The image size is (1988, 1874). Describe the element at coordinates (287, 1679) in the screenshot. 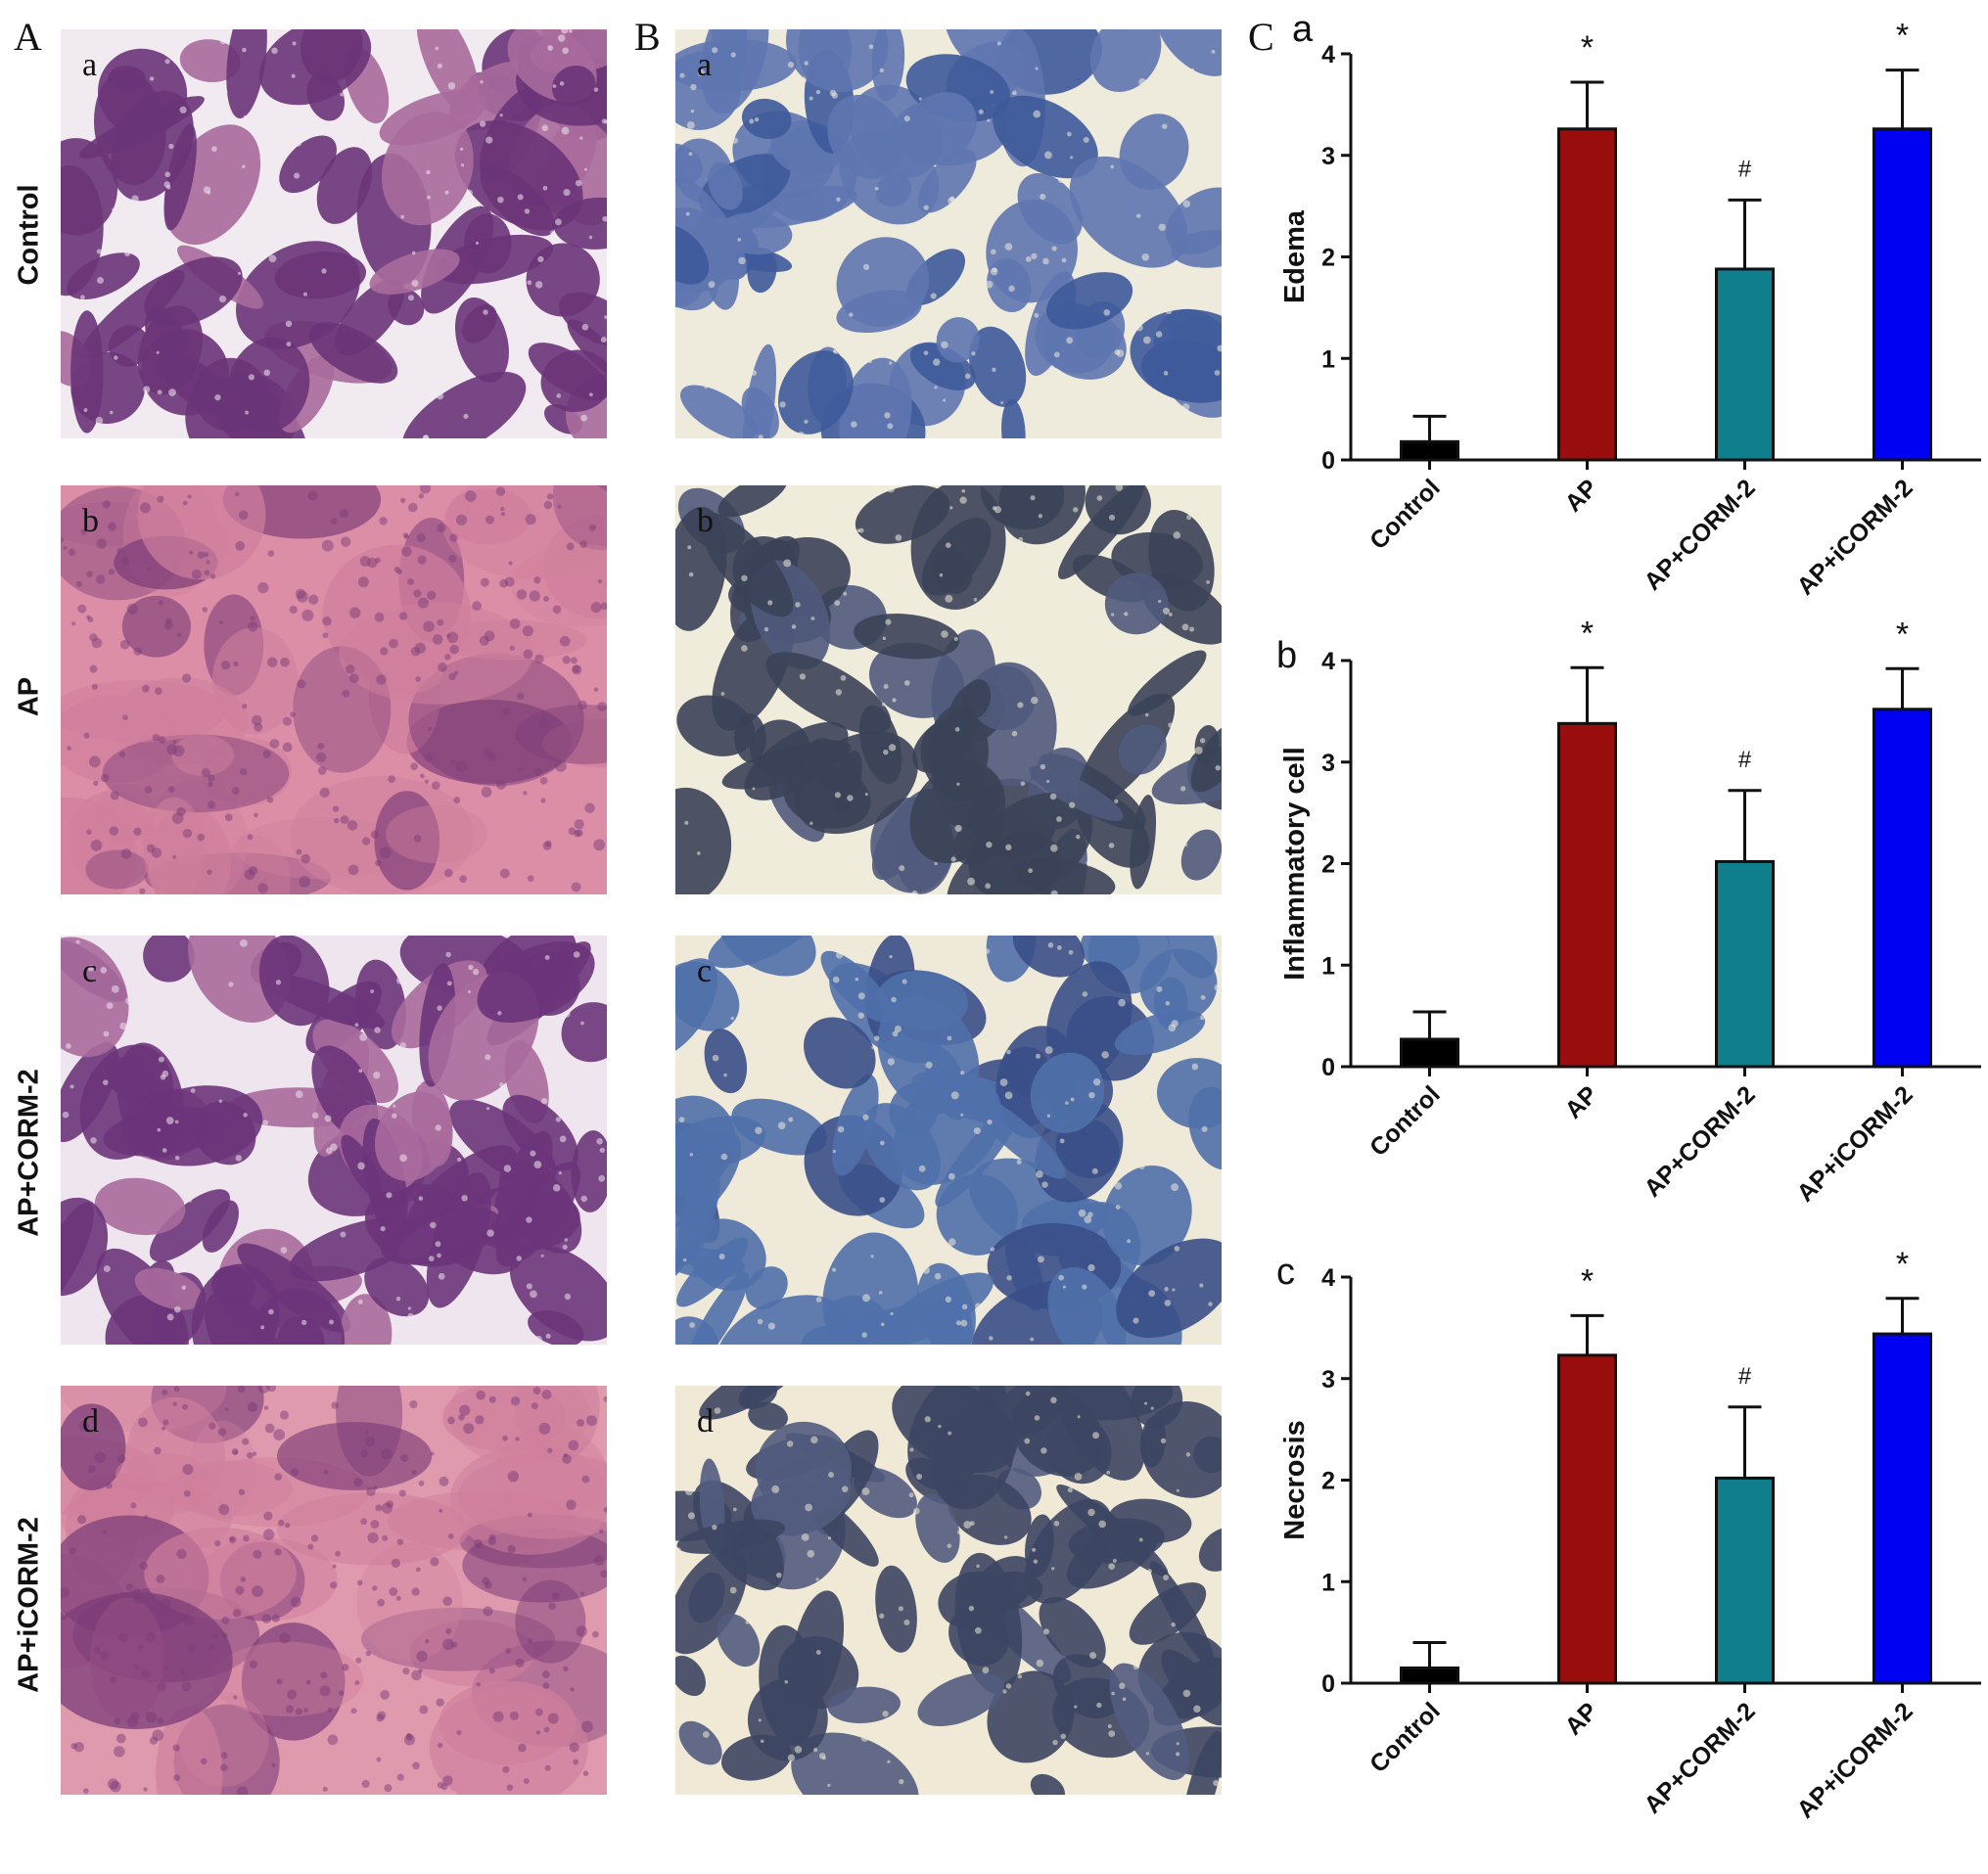

I see `tissue-region` at that location.